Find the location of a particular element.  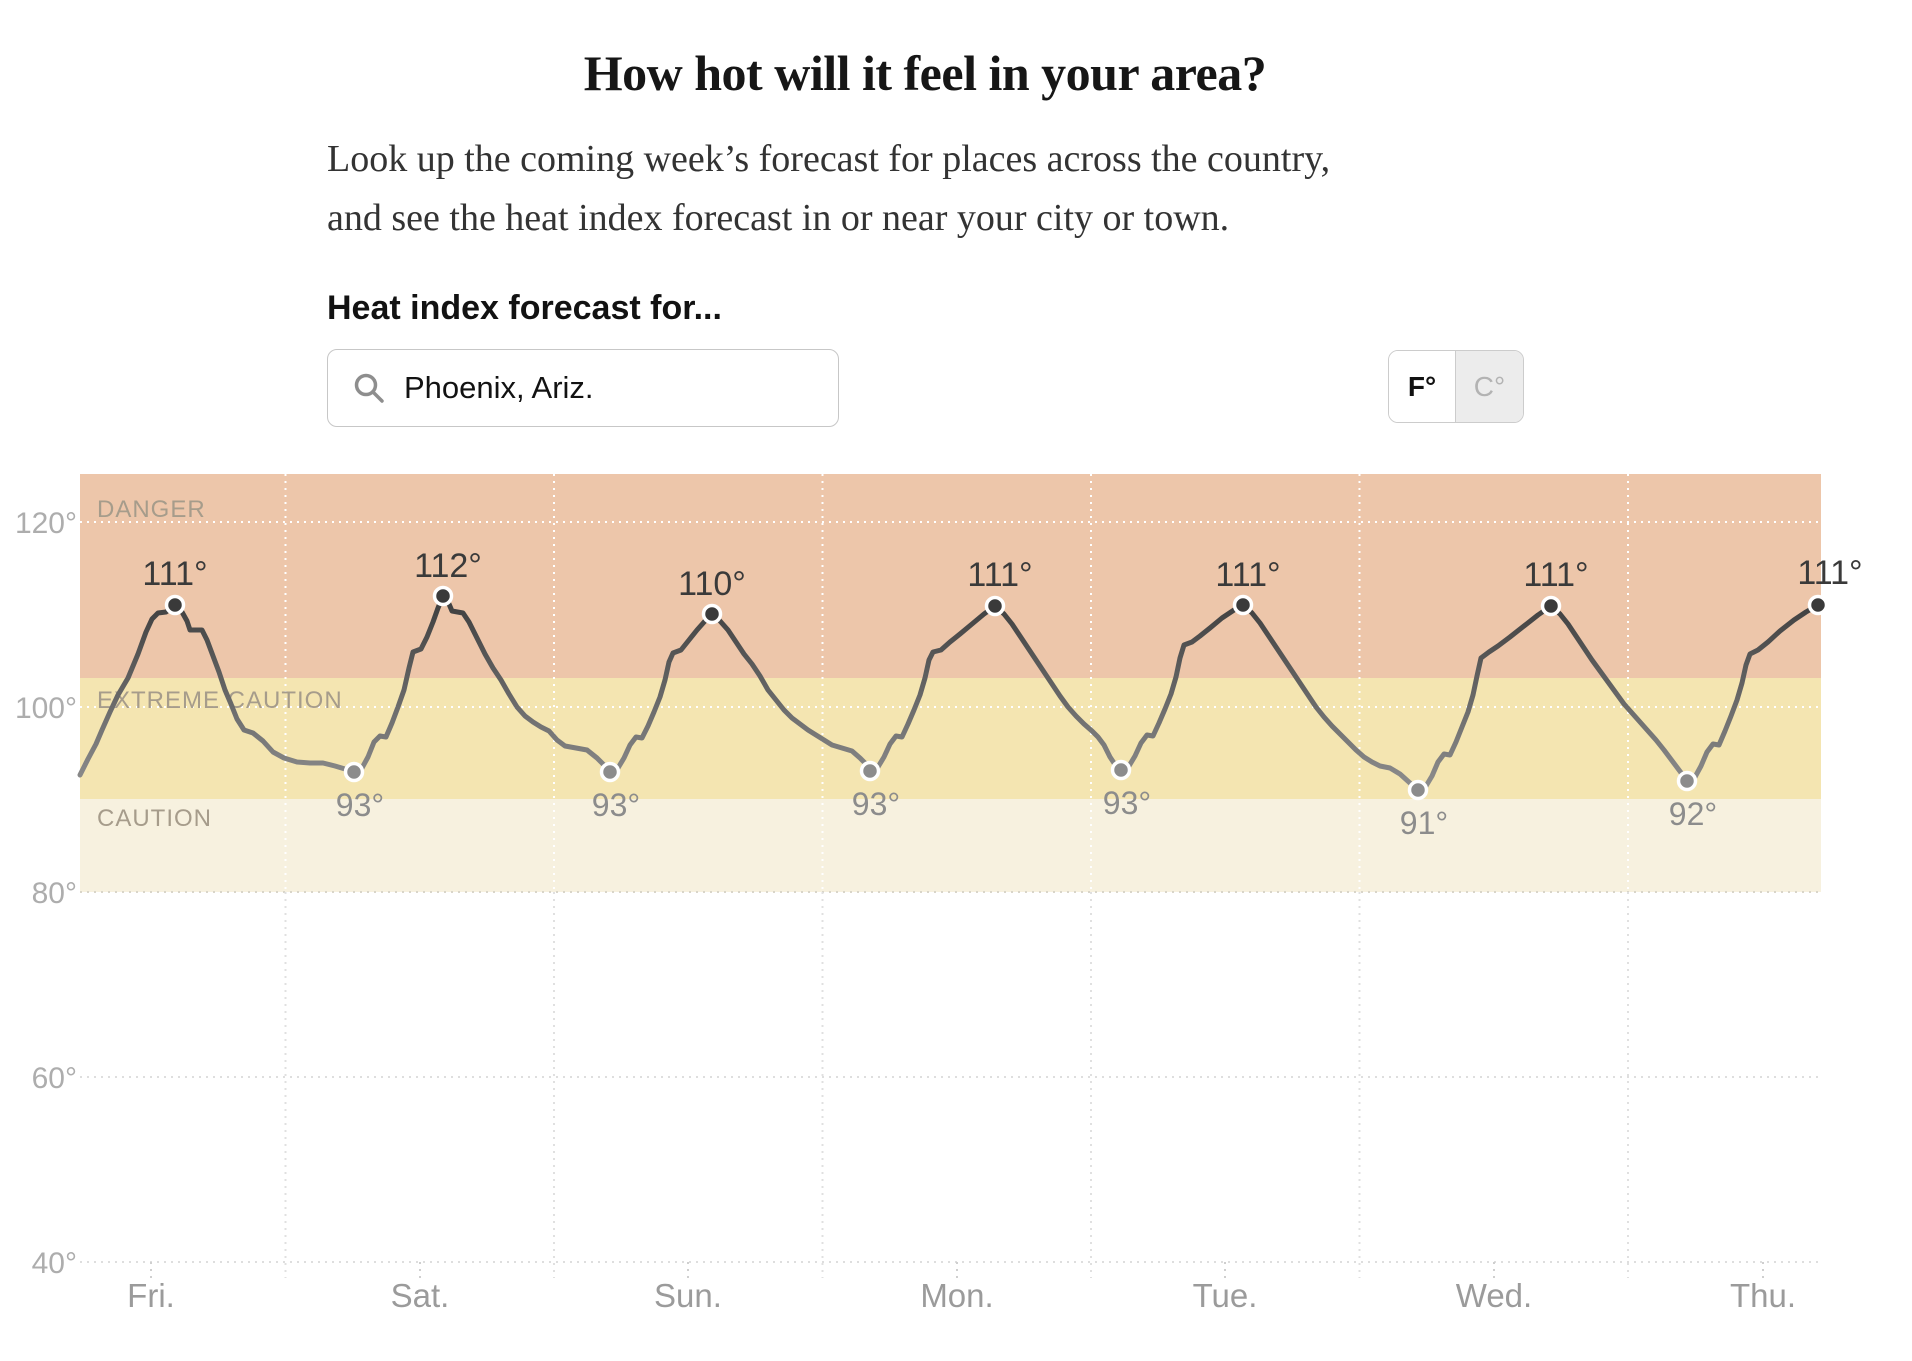

x-axis-label: Thu. is located at coordinates (1763, 1295).